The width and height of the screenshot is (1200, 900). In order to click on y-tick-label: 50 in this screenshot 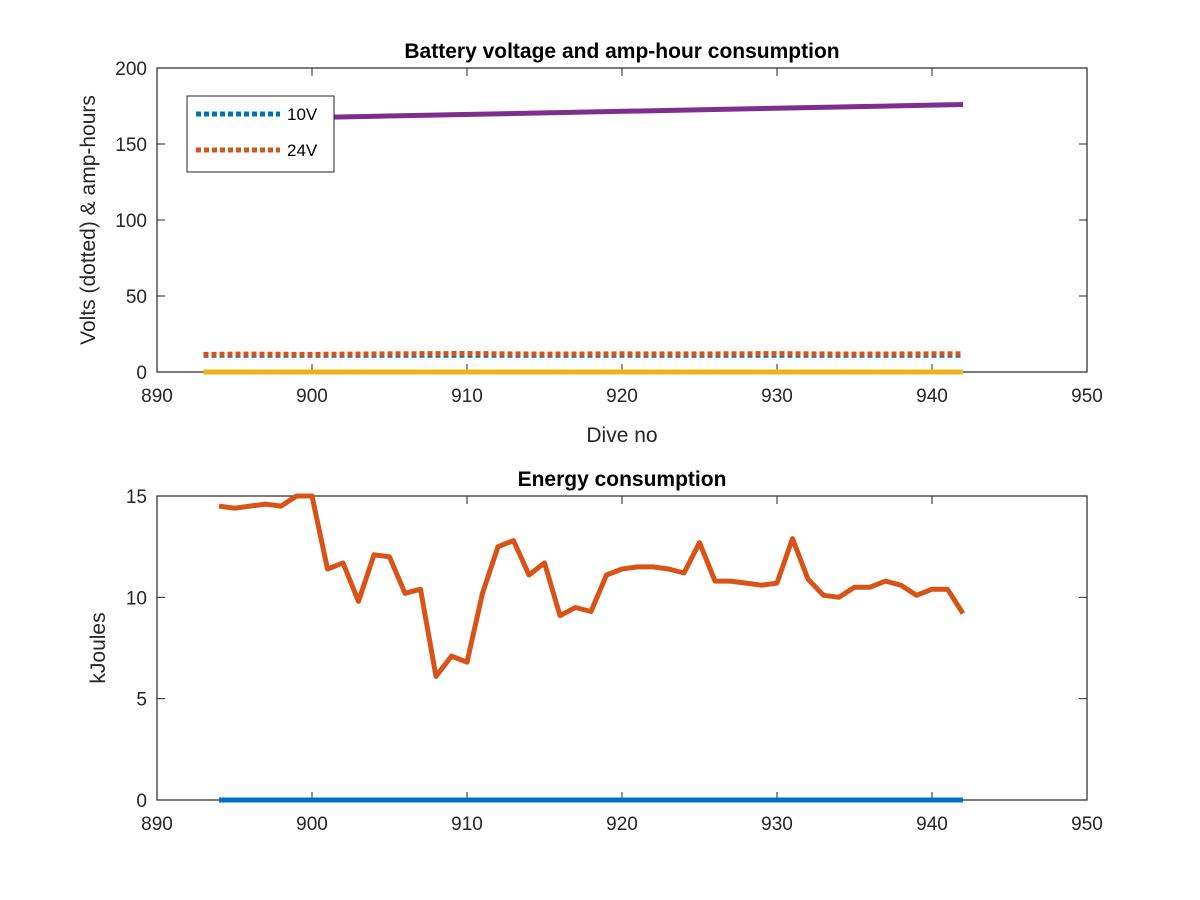, I will do `click(136, 297)`.